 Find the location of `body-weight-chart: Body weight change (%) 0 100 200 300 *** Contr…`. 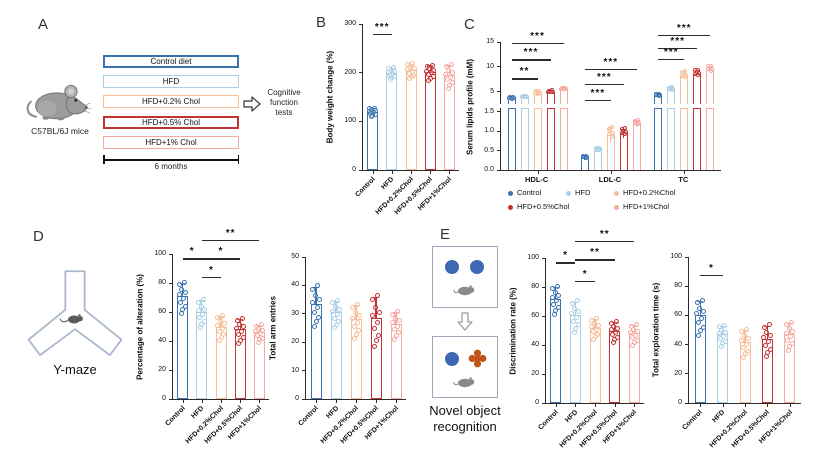

body-weight-chart: Body weight change (%) 0 100 200 300 *** Contr… is located at coordinates (398, 117).